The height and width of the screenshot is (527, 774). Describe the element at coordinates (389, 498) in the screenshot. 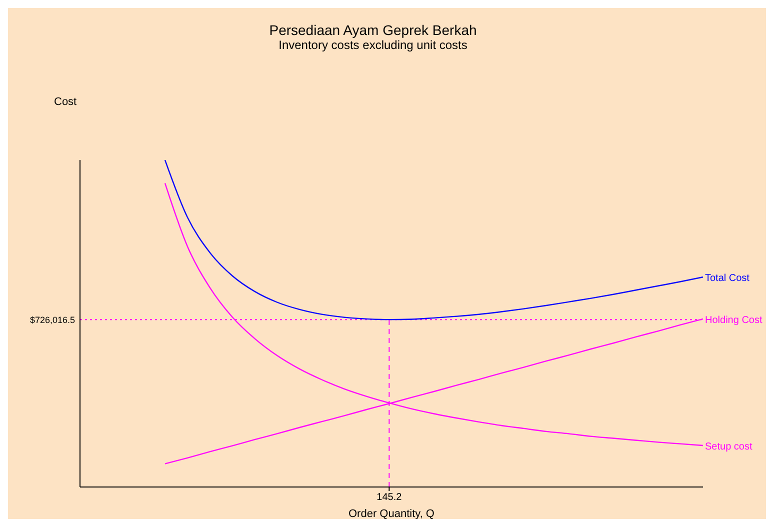

I see `text: 145.2` at that location.